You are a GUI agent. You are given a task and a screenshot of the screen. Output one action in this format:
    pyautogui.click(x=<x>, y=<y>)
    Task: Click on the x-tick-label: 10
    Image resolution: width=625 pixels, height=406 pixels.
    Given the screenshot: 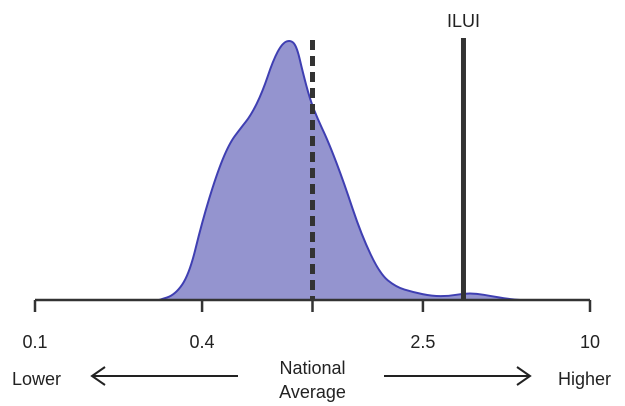 What is the action you would take?
    pyautogui.click(x=590, y=342)
    